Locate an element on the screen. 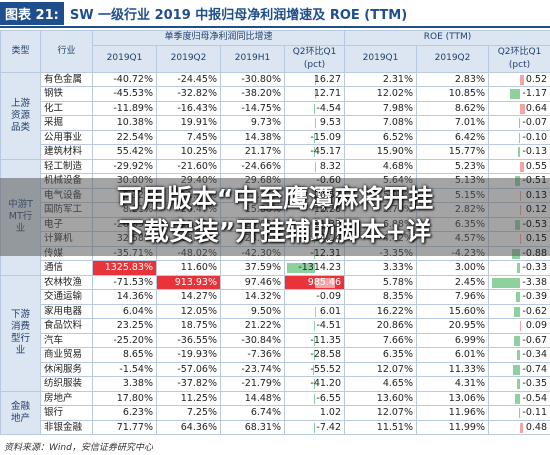 Image resolution: width=550 pixels, height=455 pixels. value-cell: 11.99% is located at coordinates (453, 427).